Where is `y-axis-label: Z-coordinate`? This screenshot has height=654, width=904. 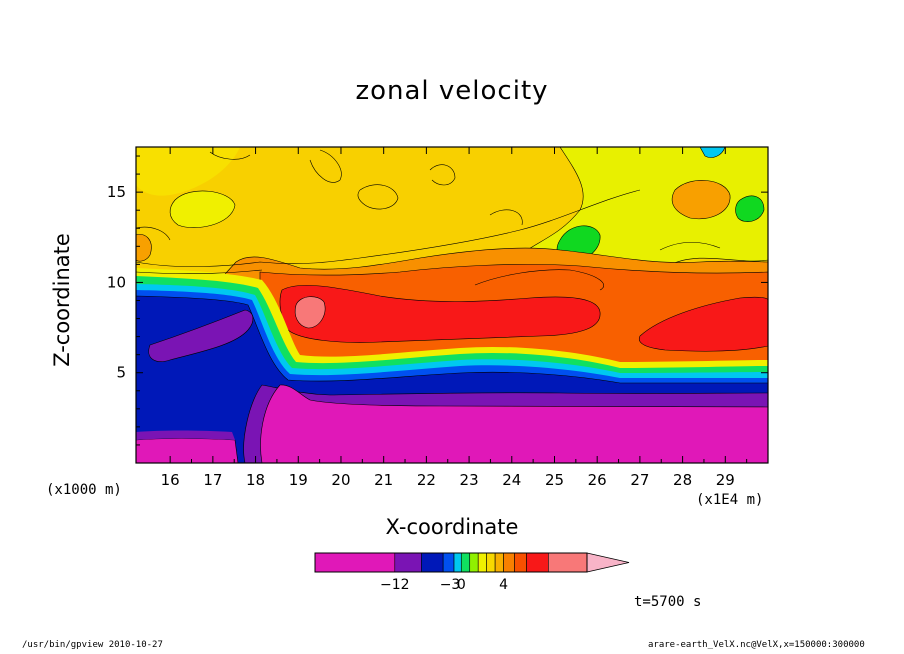
y-axis-label: Z-coordinate is located at coordinates (62, 300).